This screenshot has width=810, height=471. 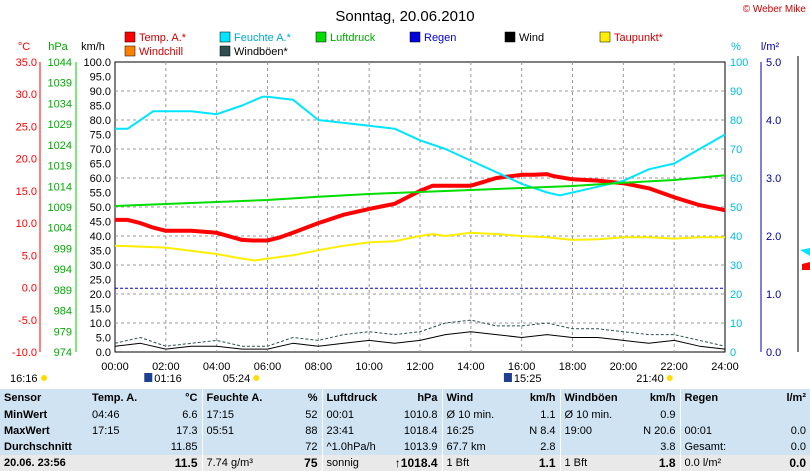 I want to click on stats-cell: ^1.0hPa/h, so click(x=354, y=447).